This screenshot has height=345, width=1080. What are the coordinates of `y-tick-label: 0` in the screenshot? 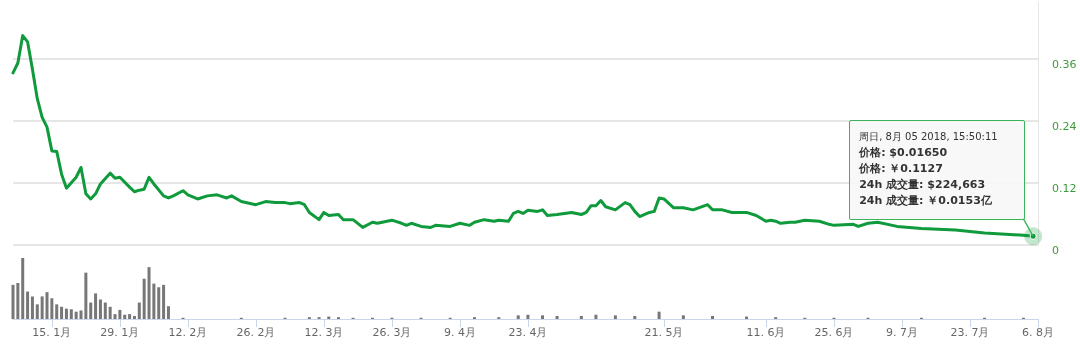 It's located at (1055, 250).